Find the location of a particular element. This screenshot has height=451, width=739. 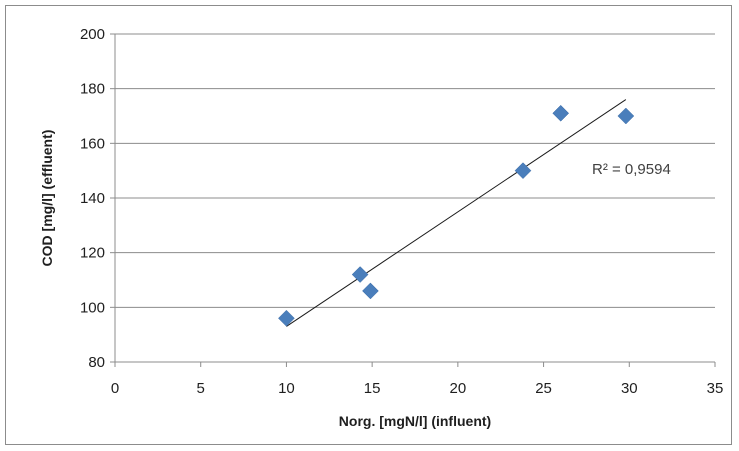

y-tick-label-120: 120 is located at coordinates (92, 253).